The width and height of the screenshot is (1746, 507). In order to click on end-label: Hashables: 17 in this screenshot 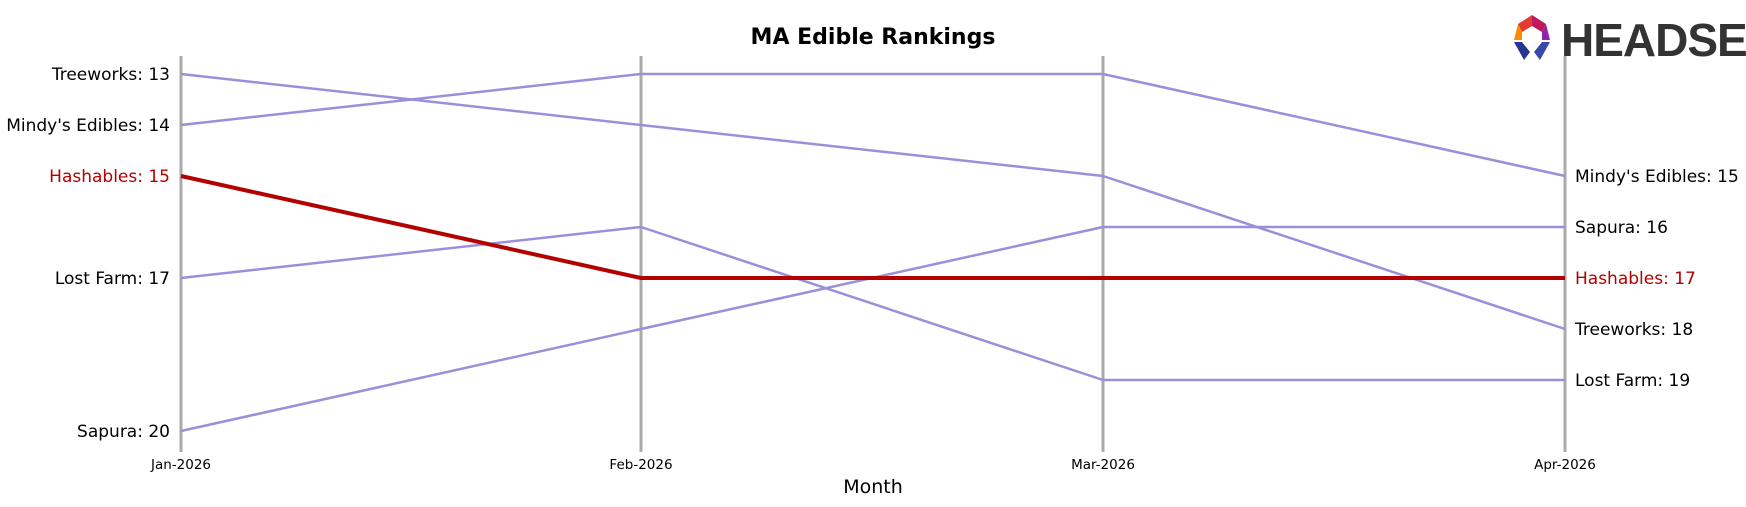, I will do `click(1635, 279)`.